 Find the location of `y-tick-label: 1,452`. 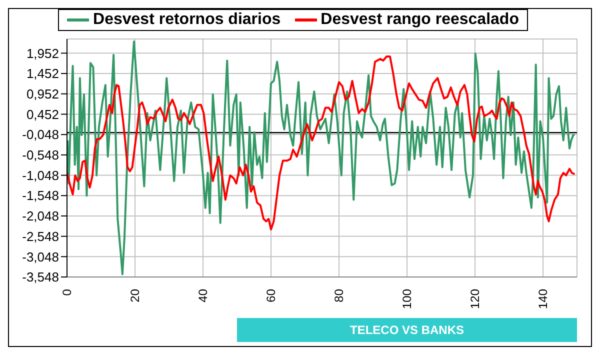

y-tick-label: 1,452 is located at coordinates (42, 74).